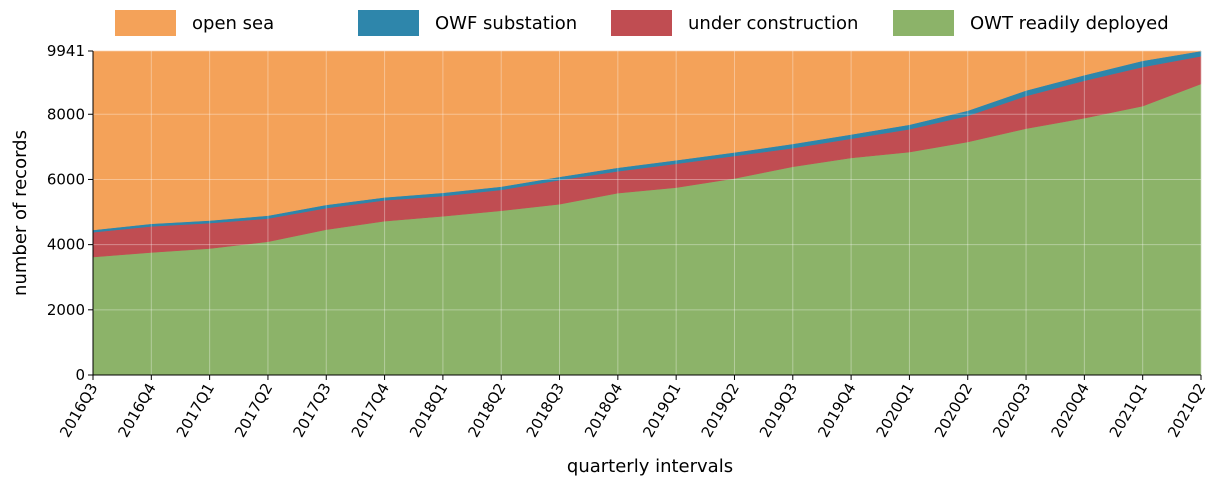  What do you see at coordinates (1186, 410) in the screenshot?
I see `x-tick-label: 2021Q2` at bounding box center [1186, 410].